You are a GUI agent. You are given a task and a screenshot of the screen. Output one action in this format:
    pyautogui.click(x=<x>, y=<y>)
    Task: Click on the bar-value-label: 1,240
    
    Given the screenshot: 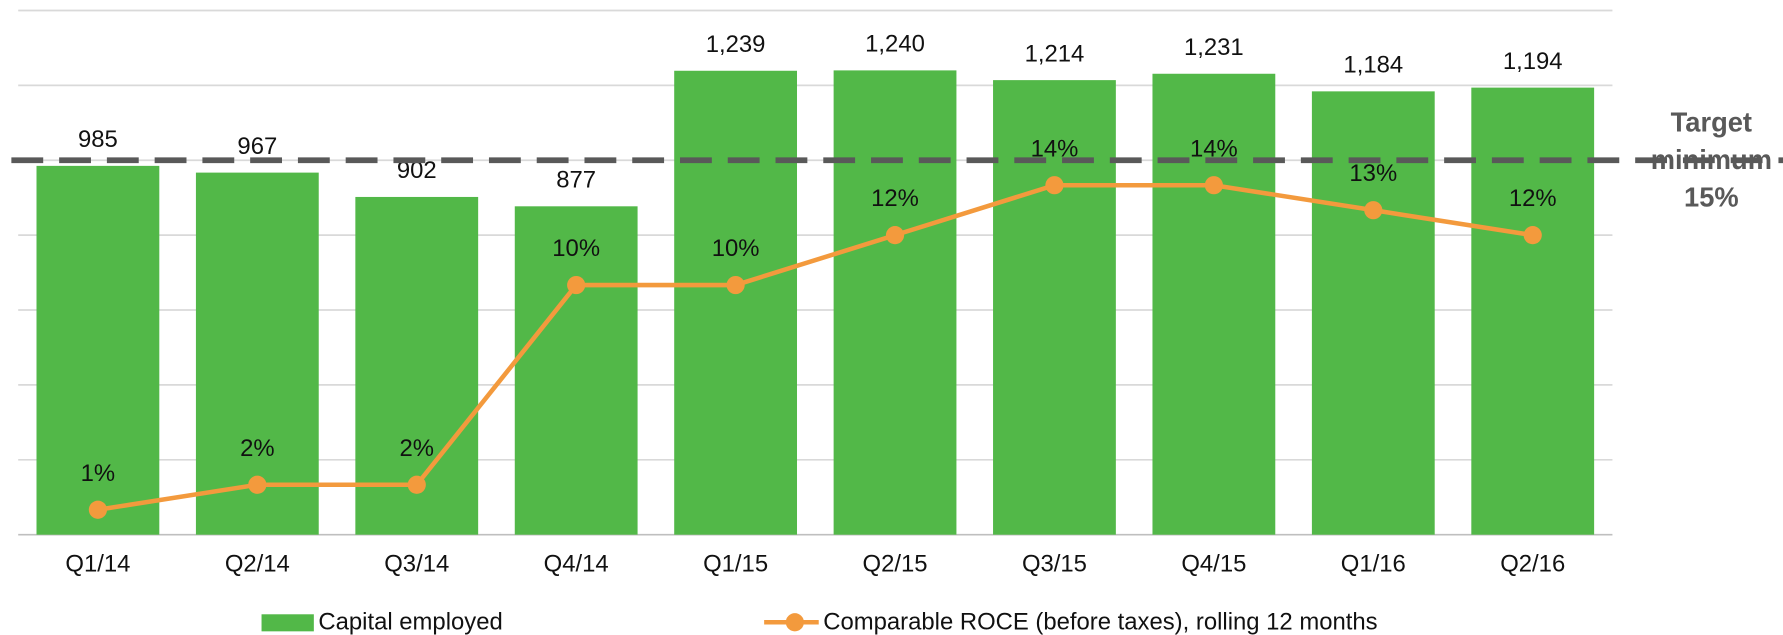 What is the action you would take?
    pyautogui.click(x=895, y=44)
    